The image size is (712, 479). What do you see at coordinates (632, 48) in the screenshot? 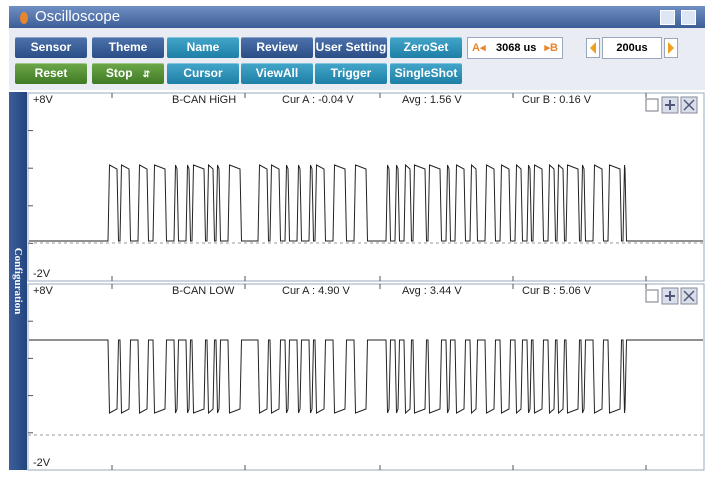
I see `timebase: 200us` at bounding box center [632, 48].